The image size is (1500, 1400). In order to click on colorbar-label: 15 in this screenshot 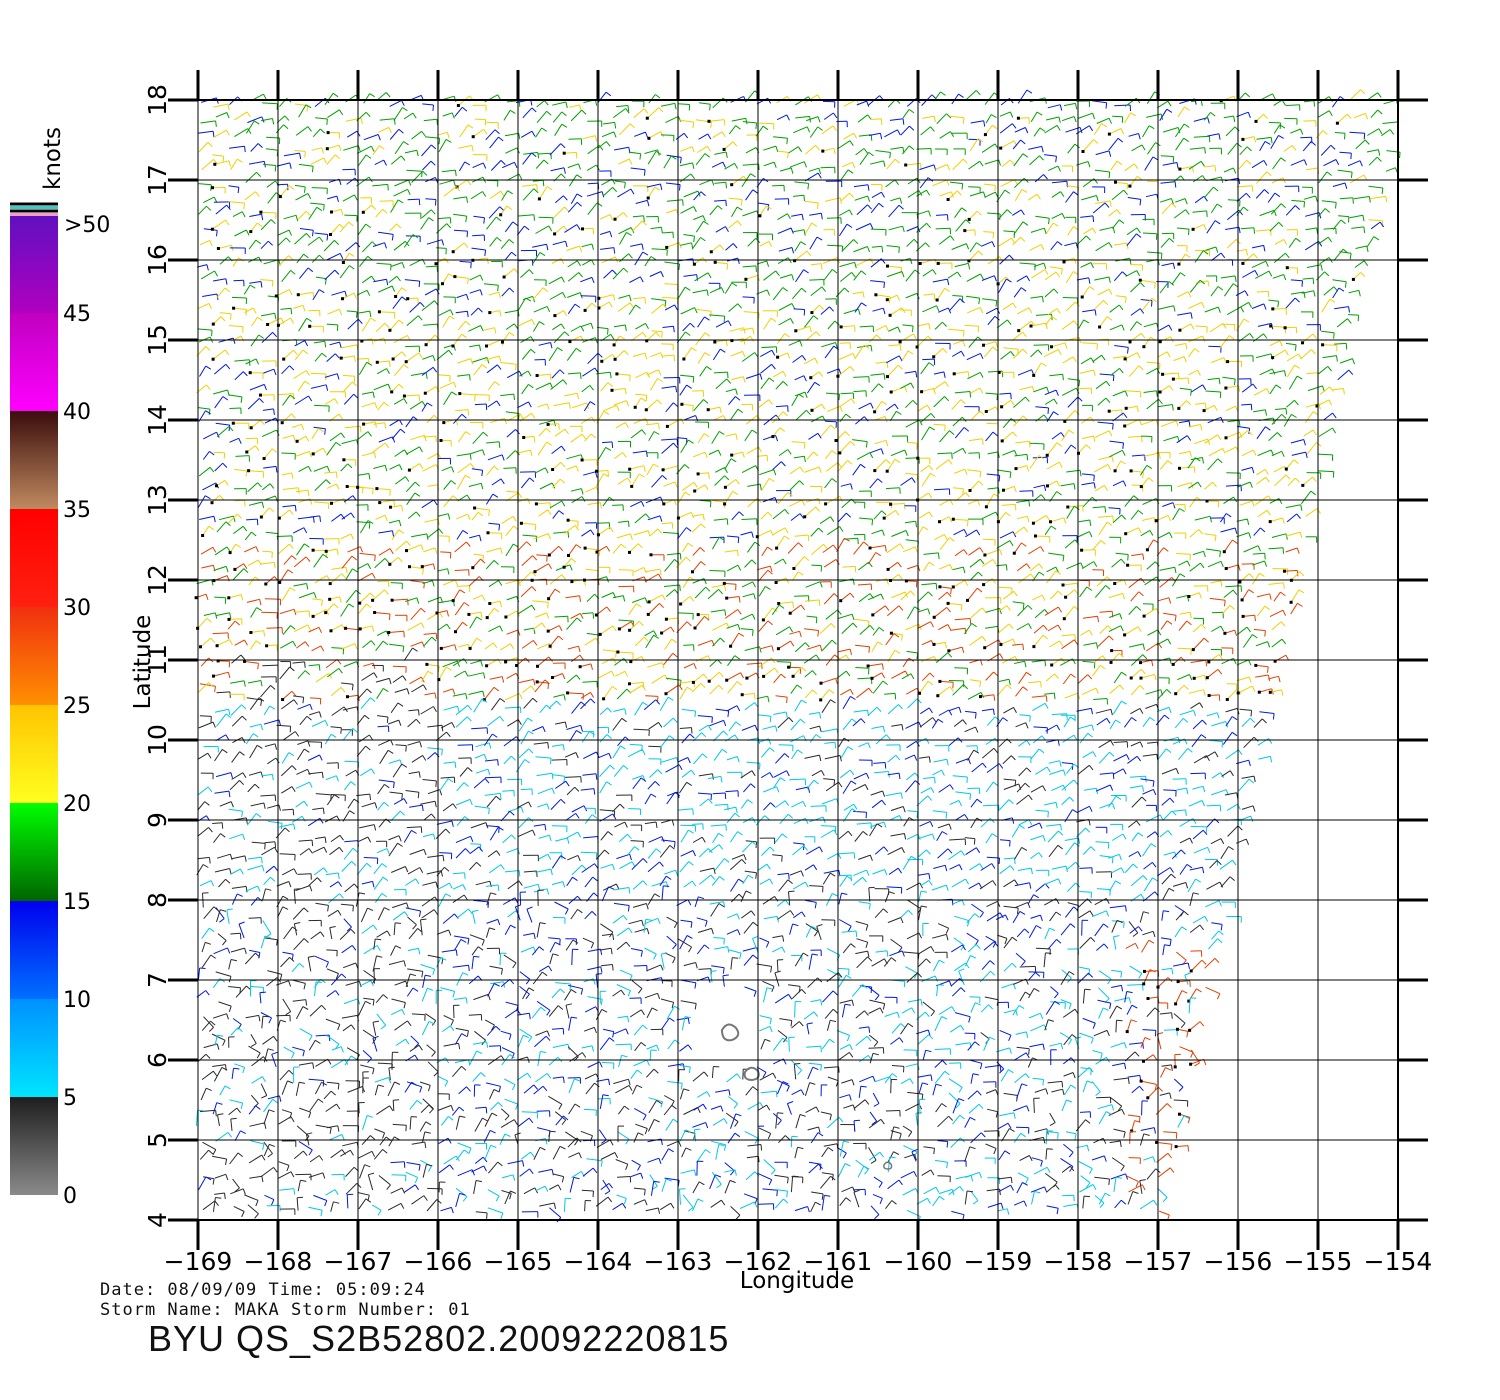, I will do `click(77, 902)`.